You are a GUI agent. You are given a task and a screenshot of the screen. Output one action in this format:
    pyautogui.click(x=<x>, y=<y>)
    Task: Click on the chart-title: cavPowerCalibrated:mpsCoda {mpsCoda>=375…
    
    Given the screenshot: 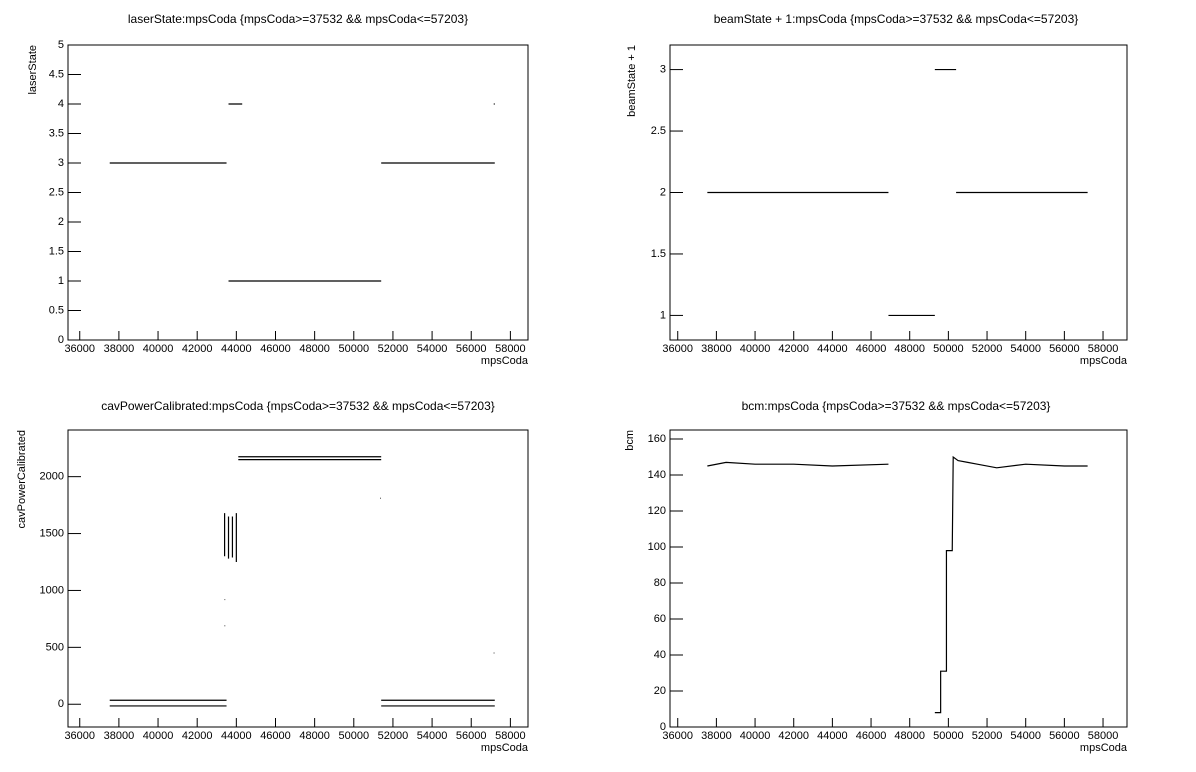 What is the action you would take?
    pyautogui.click(x=298, y=406)
    